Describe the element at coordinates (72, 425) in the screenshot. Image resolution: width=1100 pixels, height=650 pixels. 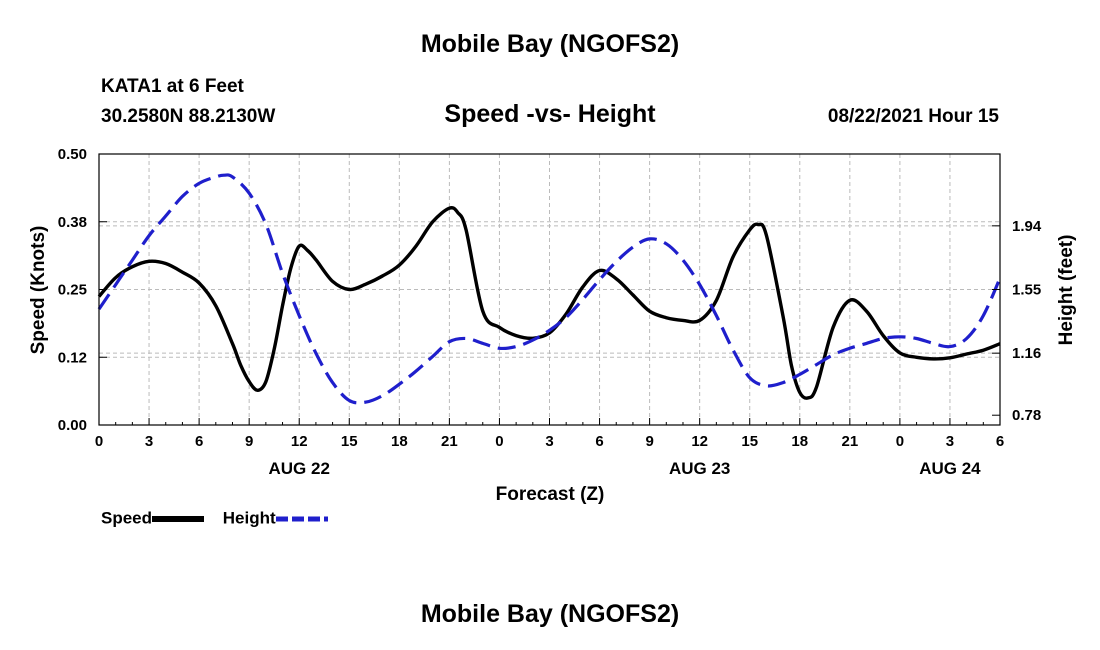
I see `y-tick-label-left: 0.00` at that location.